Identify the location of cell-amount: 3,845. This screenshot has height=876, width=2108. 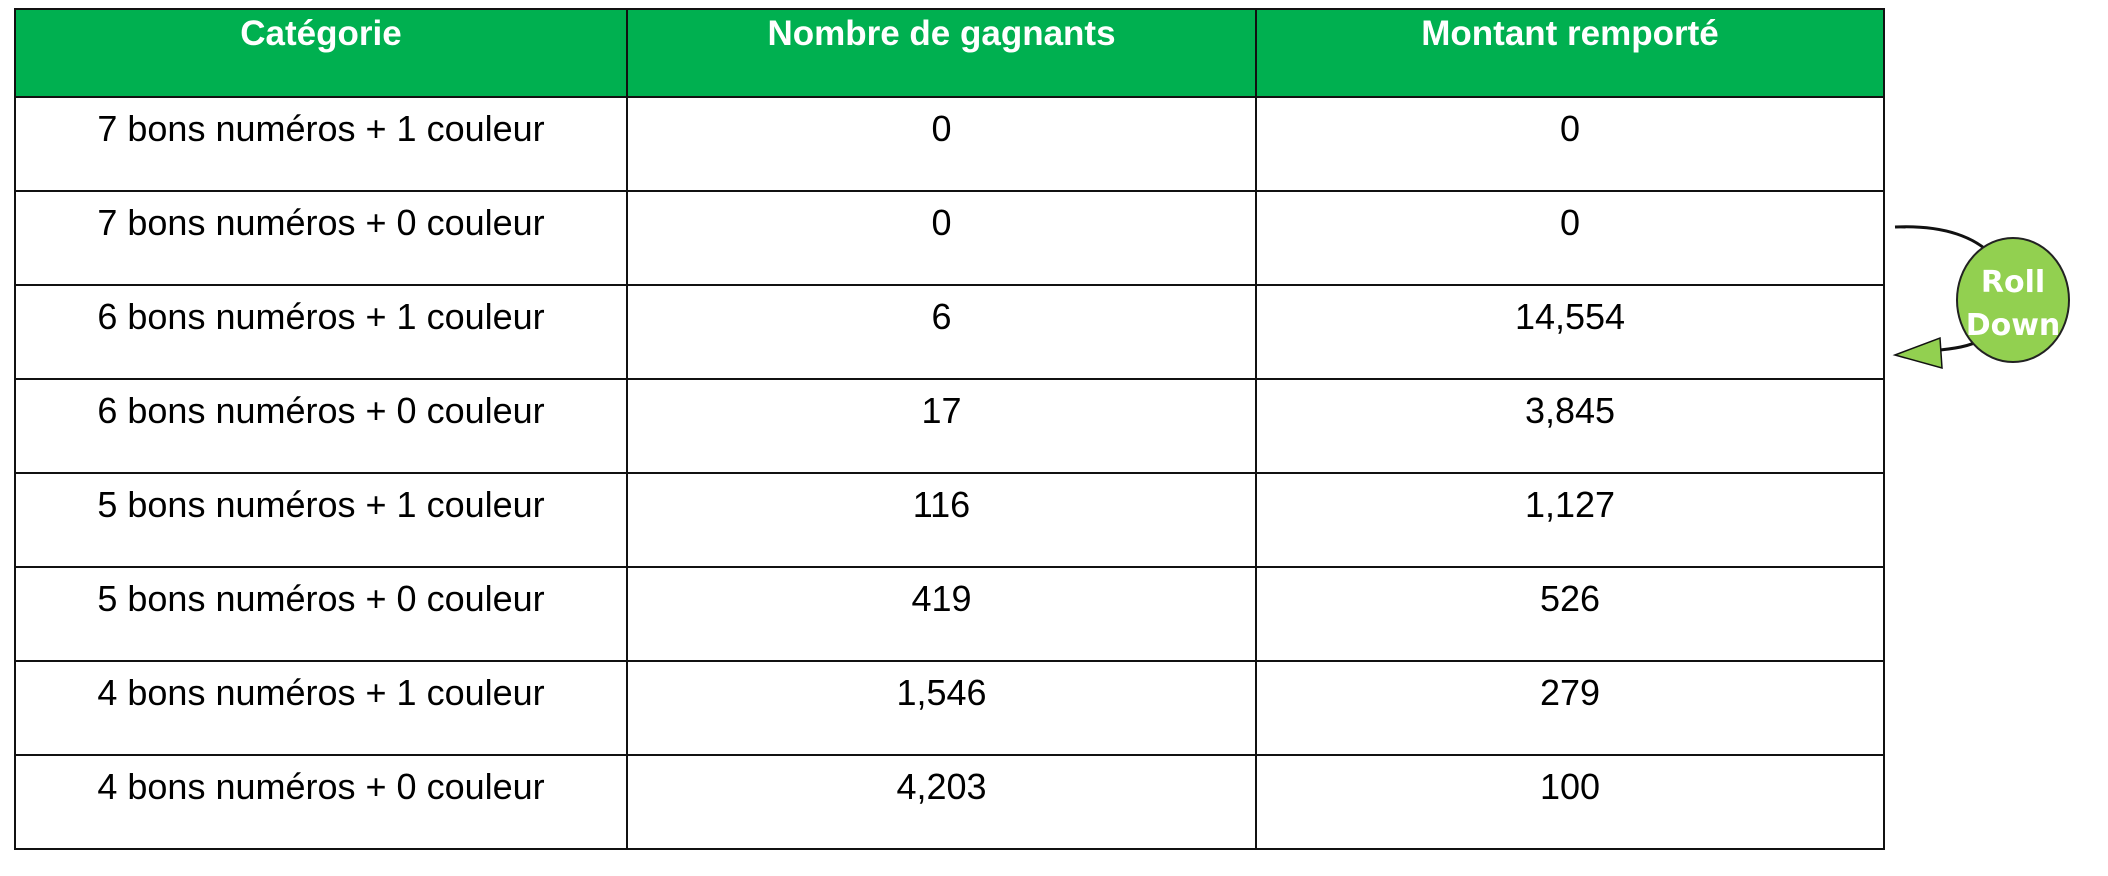
(1570, 426).